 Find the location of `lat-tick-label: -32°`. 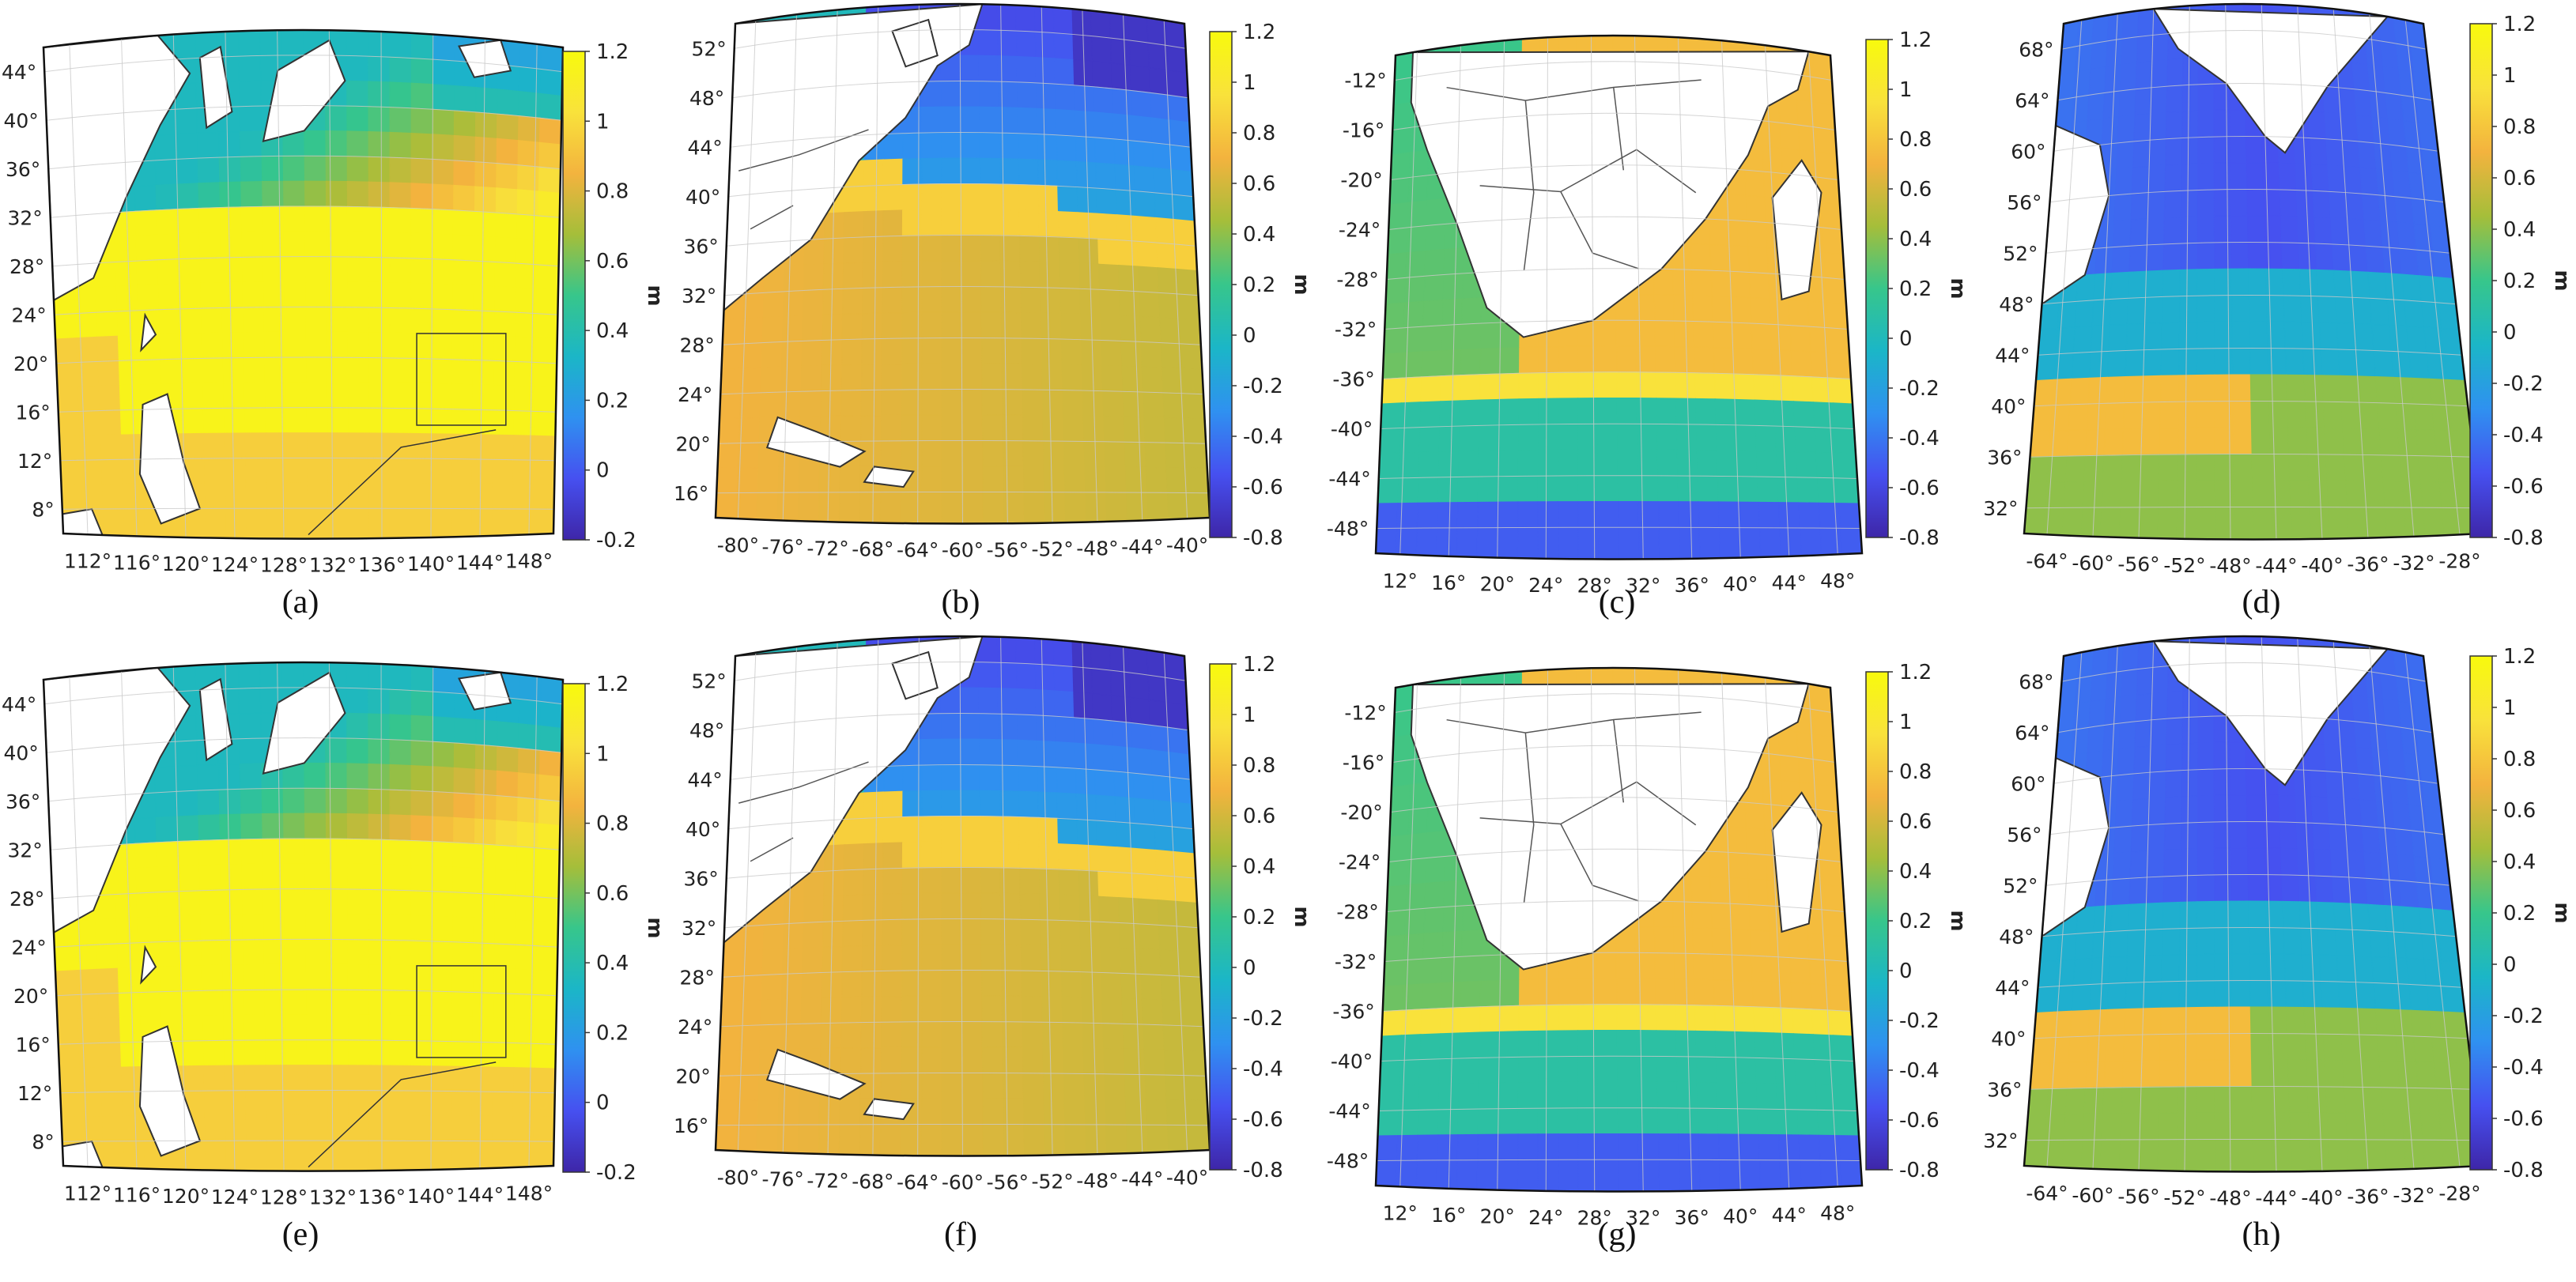

lat-tick-label: -32° is located at coordinates (1356, 330).